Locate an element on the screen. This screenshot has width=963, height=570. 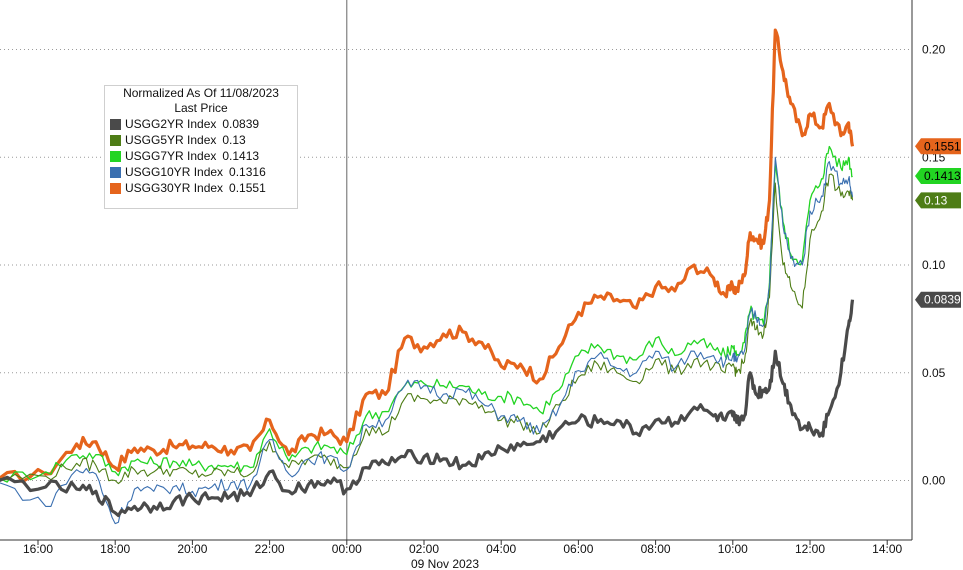
legend-entry-value: 0.13 is located at coordinates (234, 140).